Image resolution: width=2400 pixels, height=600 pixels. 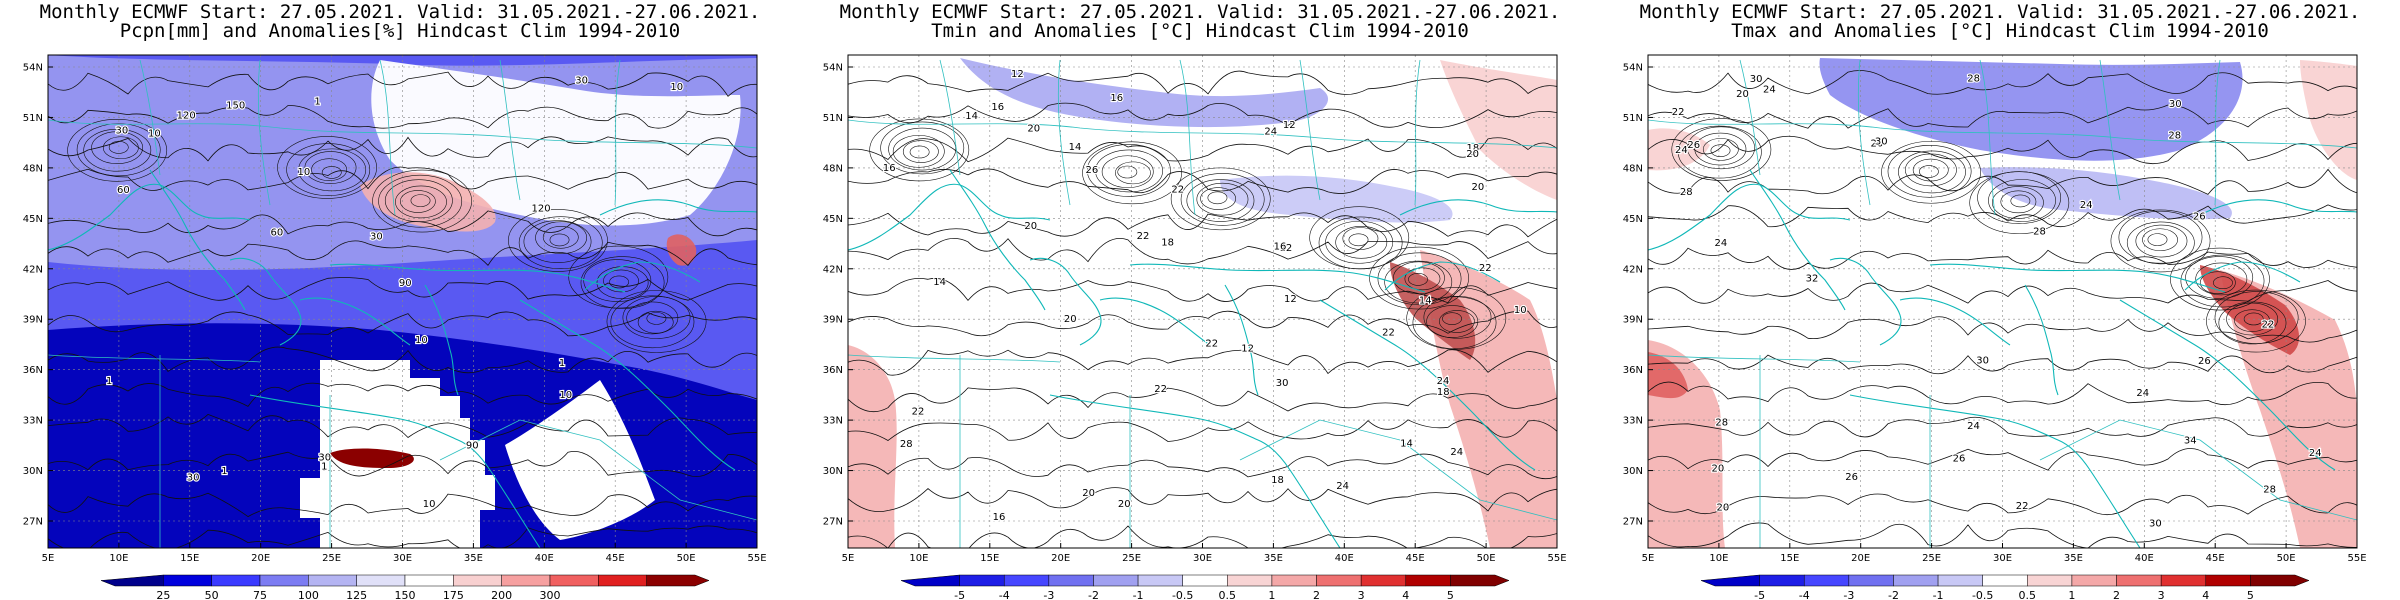 What do you see at coordinates (33, 320) in the screenshot?
I see `y-tick-label: 39N` at bounding box center [33, 320].